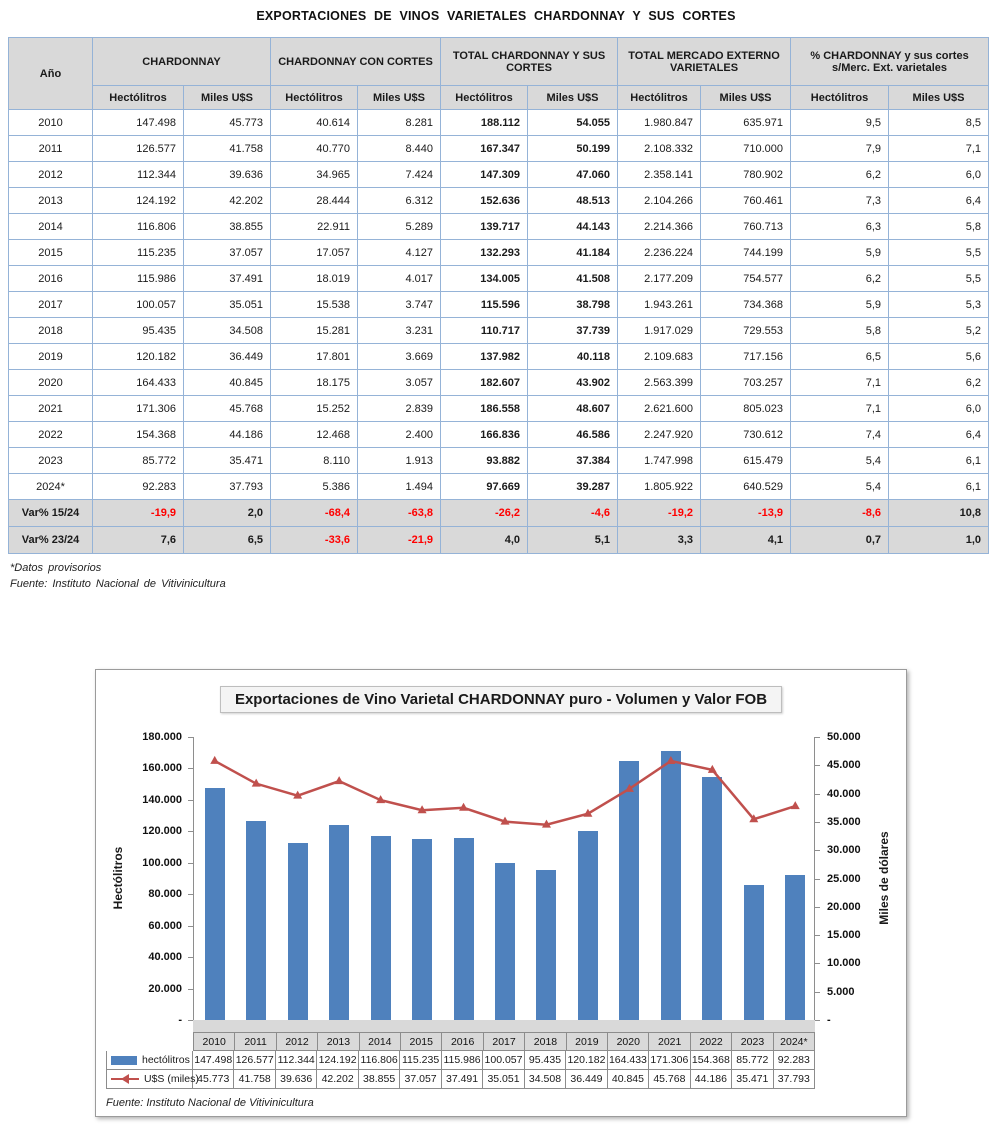  What do you see at coordinates (712, 1041) in the screenshot?
I see `year-axis-label: 2022` at bounding box center [712, 1041].